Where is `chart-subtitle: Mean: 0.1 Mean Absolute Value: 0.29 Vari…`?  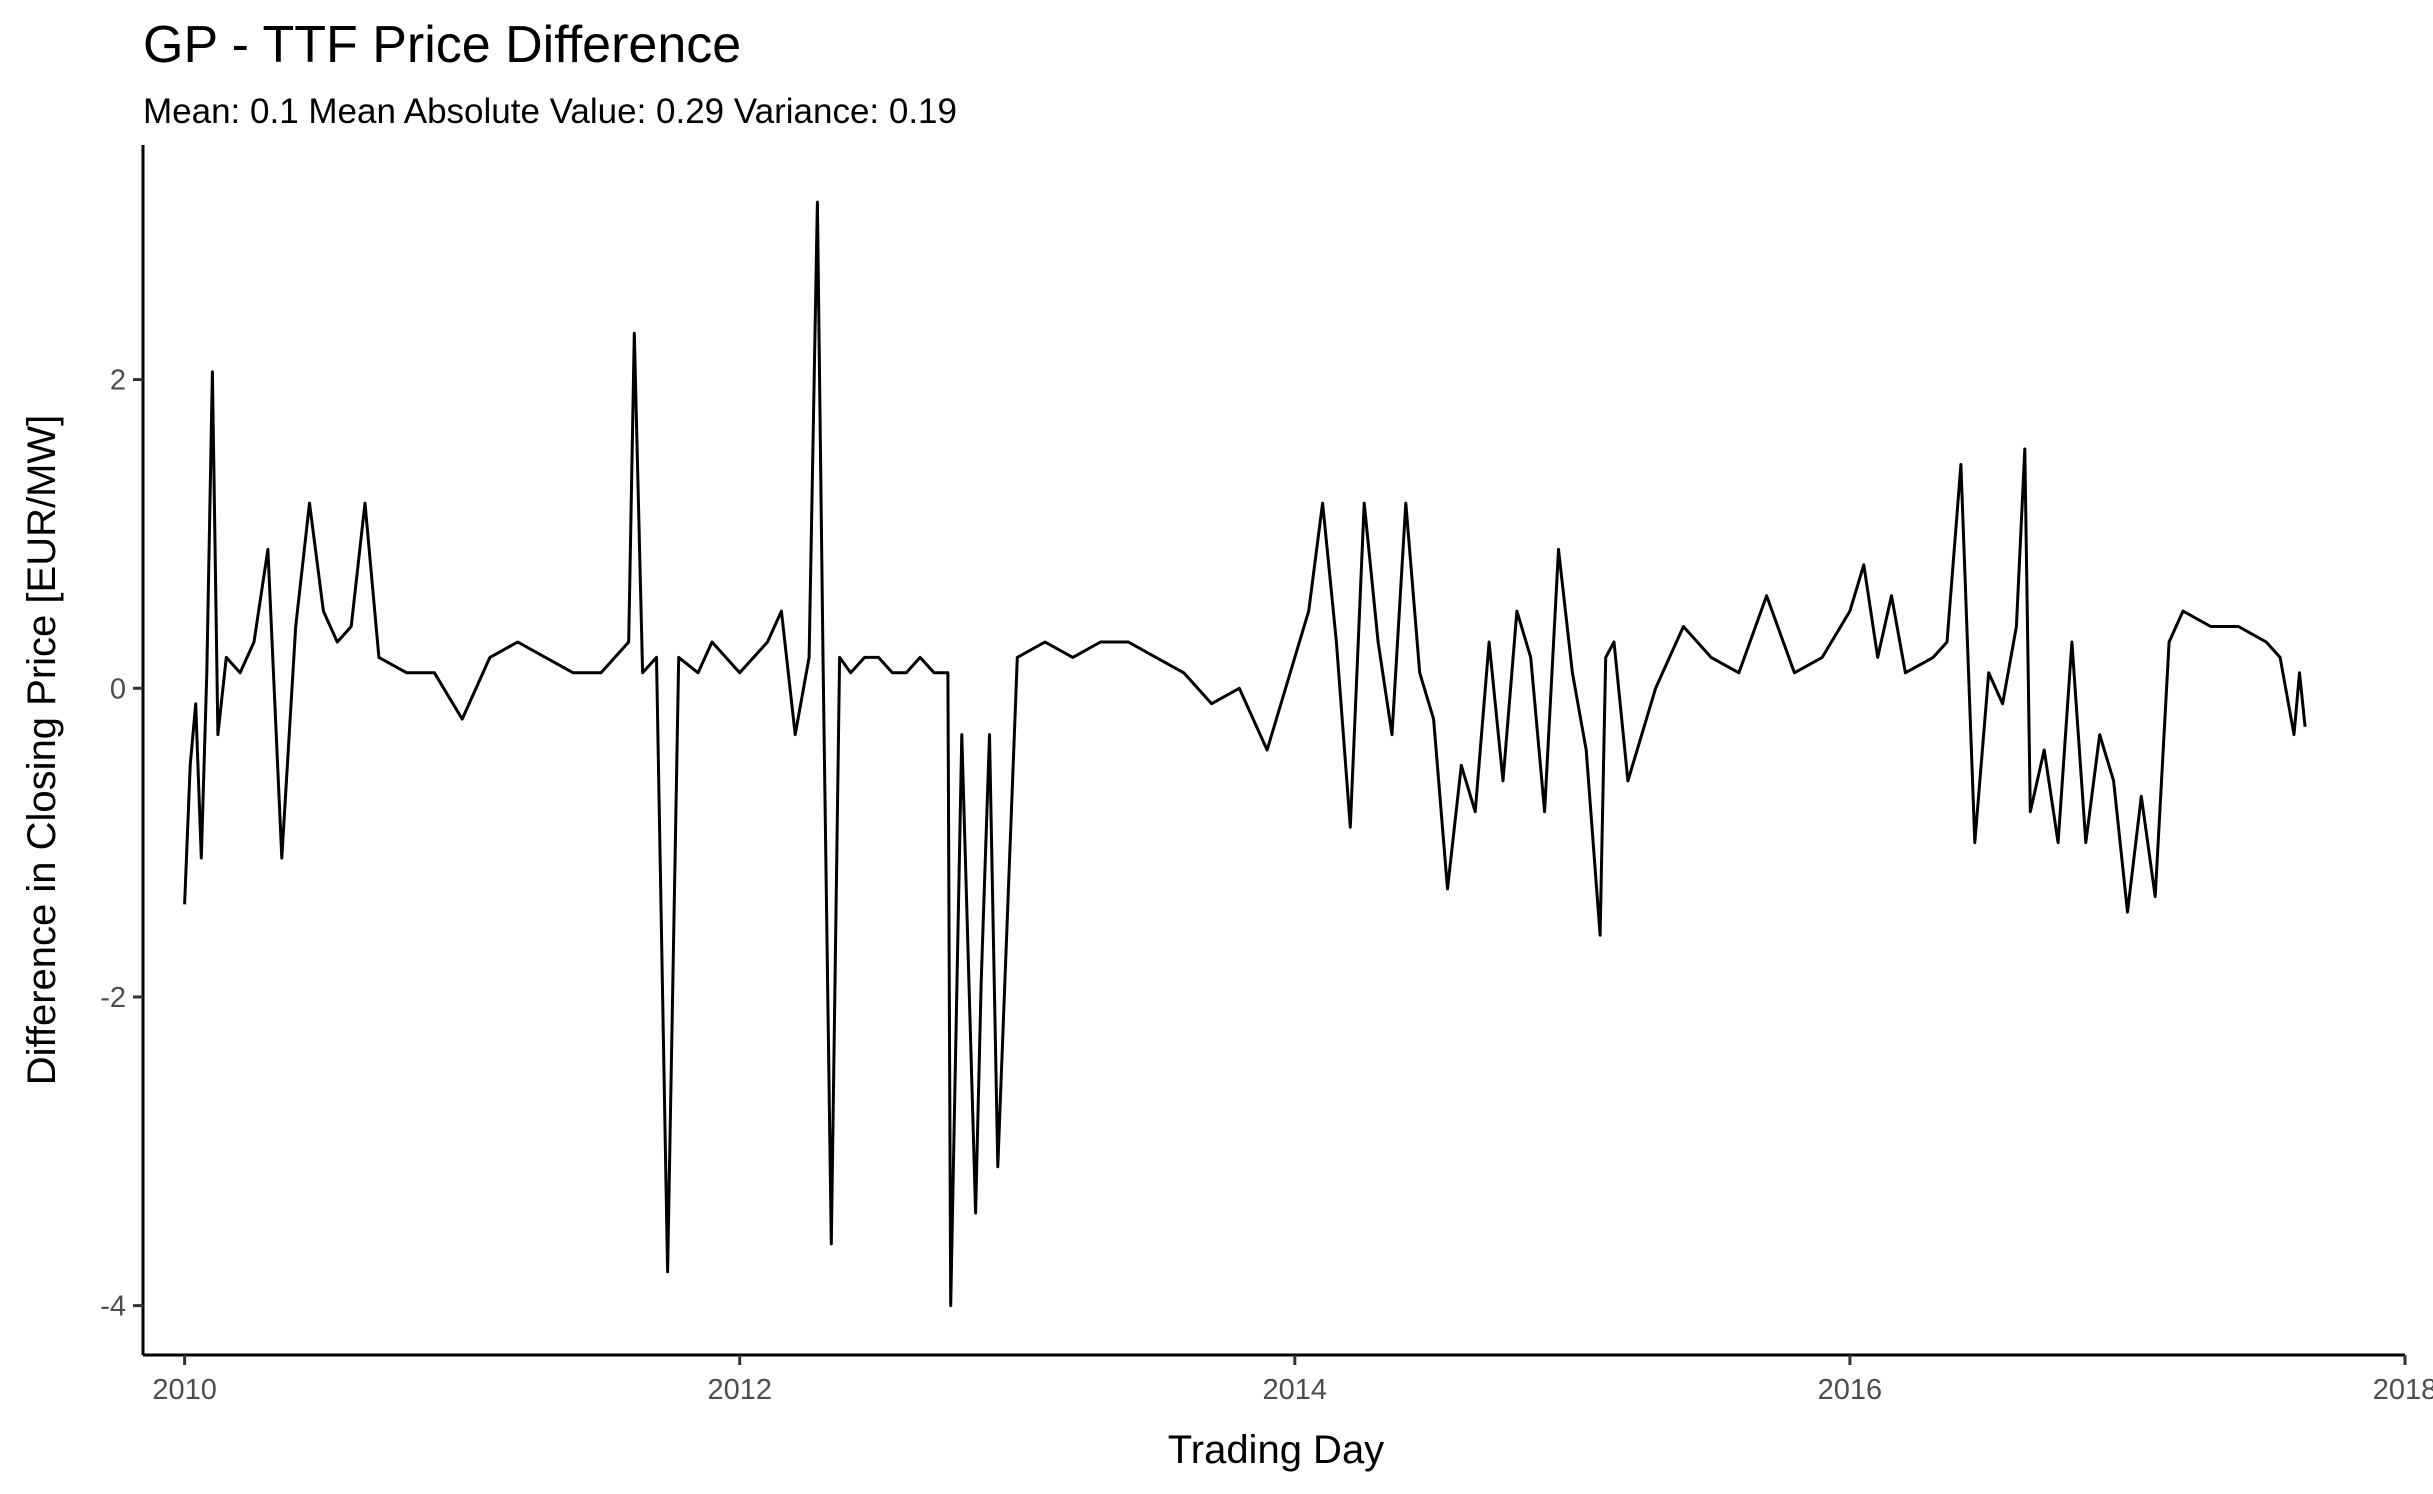
chart-subtitle: Mean: 0.1 Mean Absolute Value: 0.29 Vari… is located at coordinates (550, 111).